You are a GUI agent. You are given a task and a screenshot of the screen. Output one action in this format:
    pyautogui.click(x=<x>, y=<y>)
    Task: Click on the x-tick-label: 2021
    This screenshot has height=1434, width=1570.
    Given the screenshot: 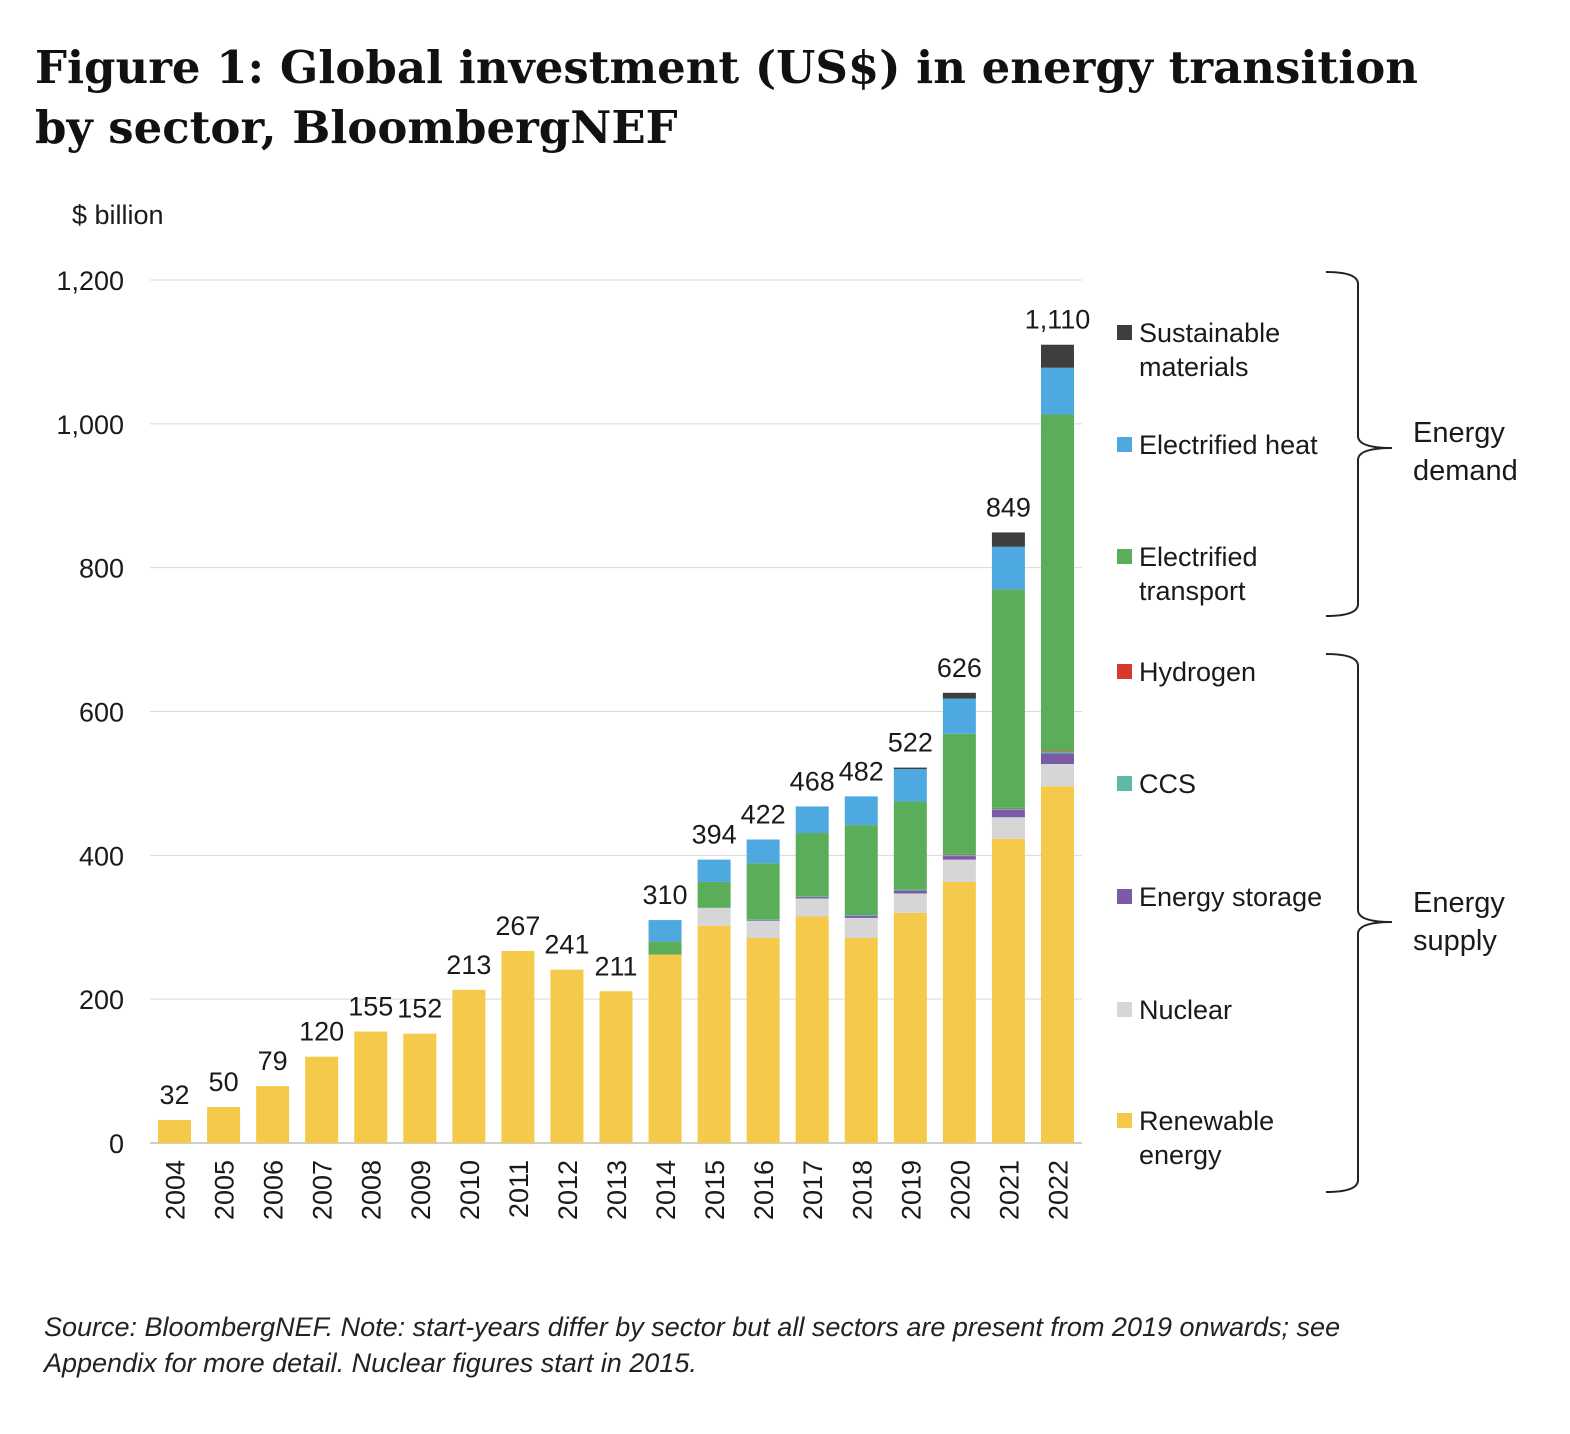 What is the action you would take?
    pyautogui.click(x=1009, y=1190)
    